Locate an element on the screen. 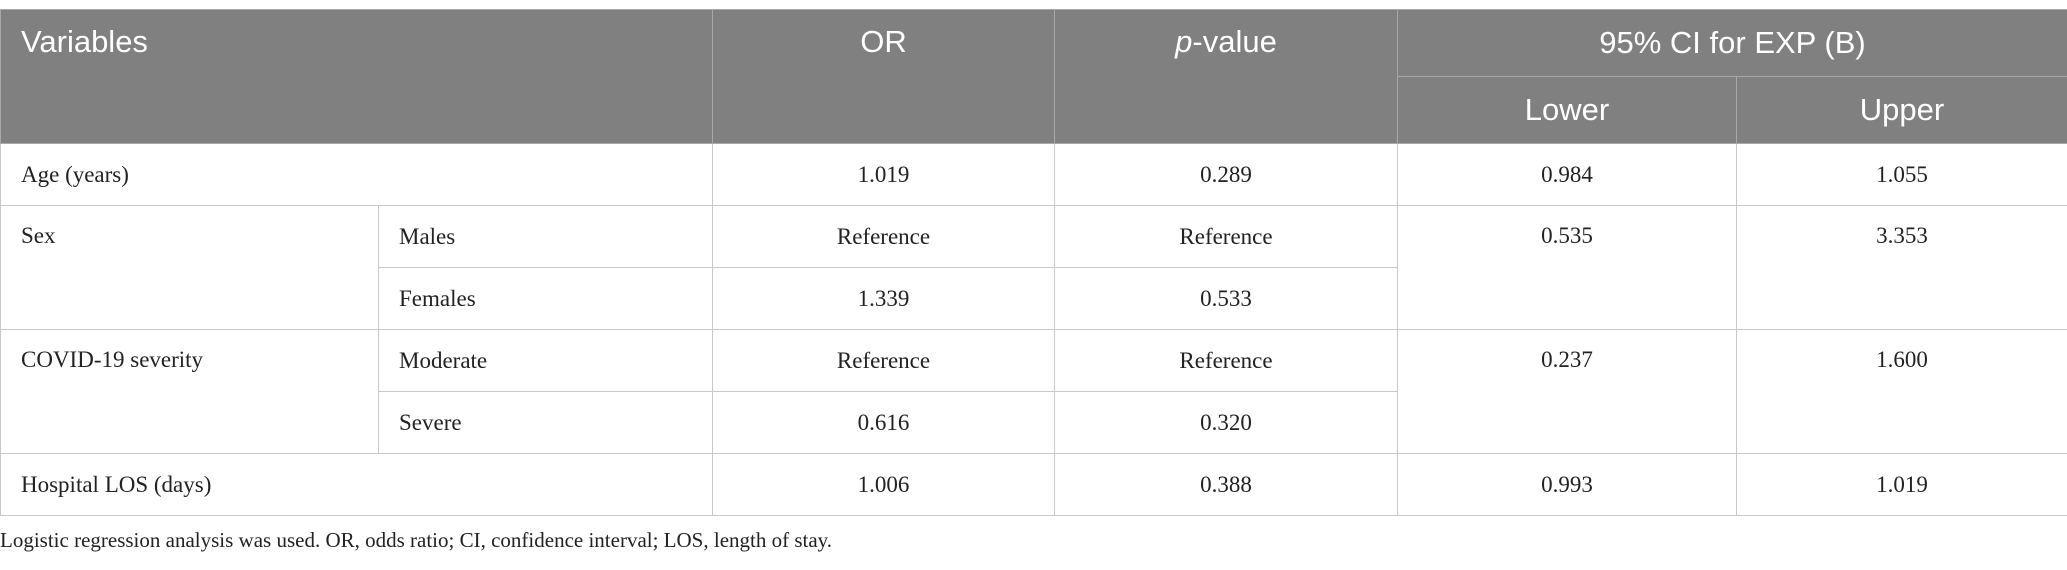 Image resolution: width=2067 pixels, height=570 pixels. header-cell: OR is located at coordinates (883, 76).